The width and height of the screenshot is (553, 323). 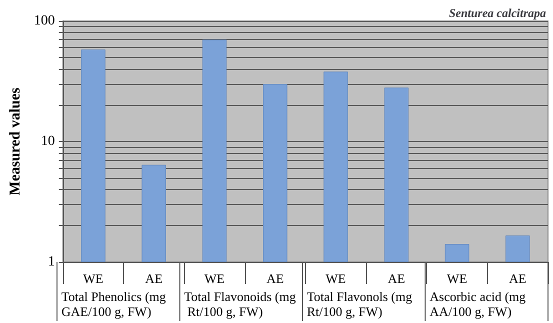 What do you see at coordinates (497, 13) in the screenshot?
I see `chart-title: Senturea calcitrapa` at bounding box center [497, 13].